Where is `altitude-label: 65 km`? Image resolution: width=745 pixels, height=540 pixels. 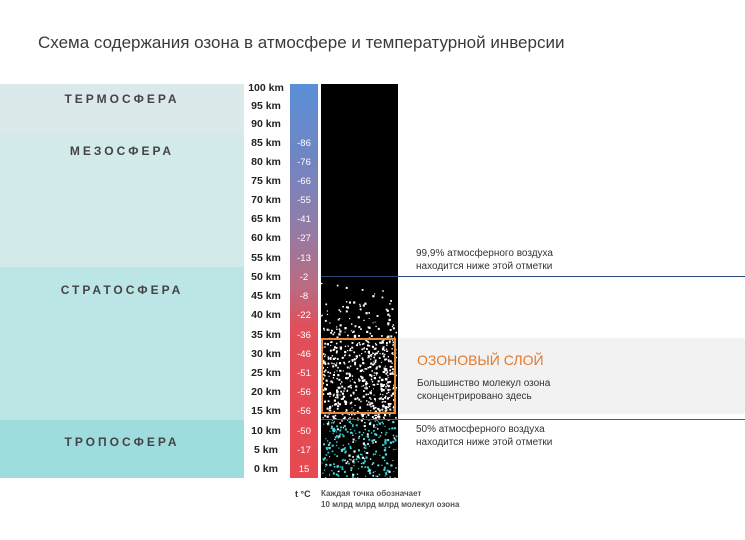 altitude-label: 65 km is located at coordinates (266, 219).